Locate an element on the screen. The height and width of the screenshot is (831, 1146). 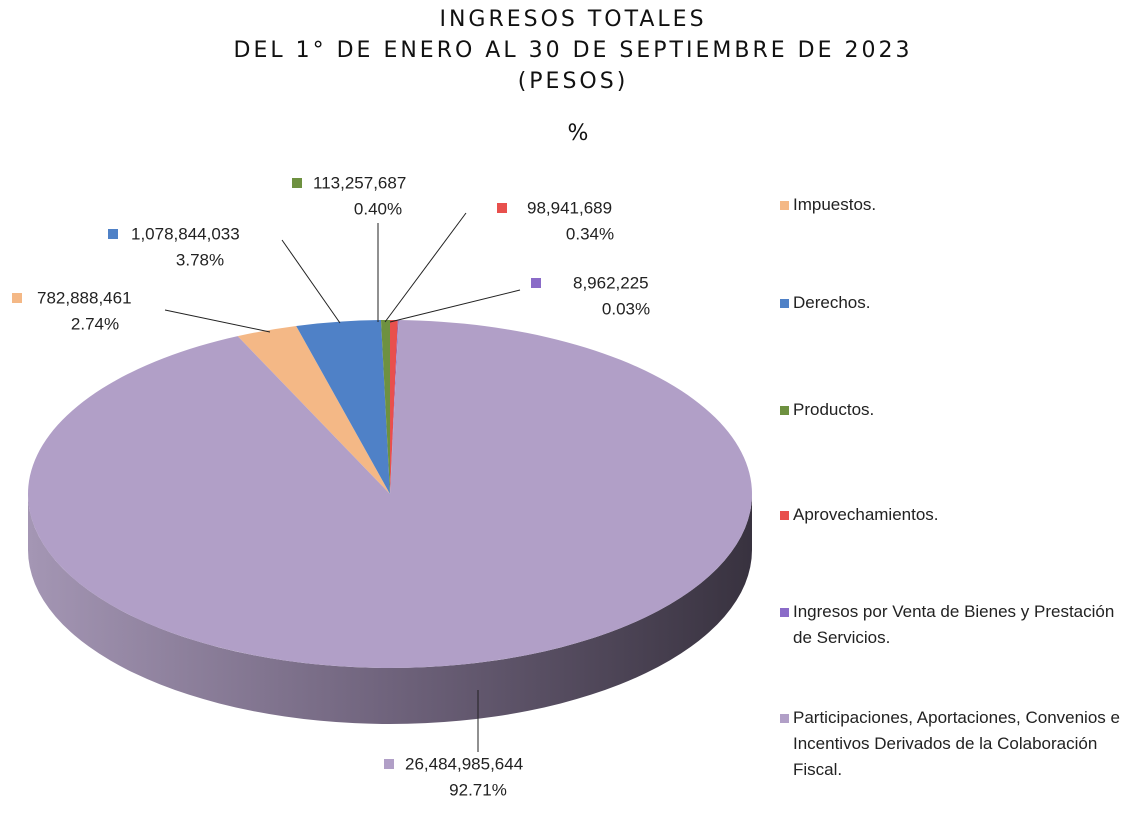
data-label: 113,257,687 is located at coordinates (359, 182).